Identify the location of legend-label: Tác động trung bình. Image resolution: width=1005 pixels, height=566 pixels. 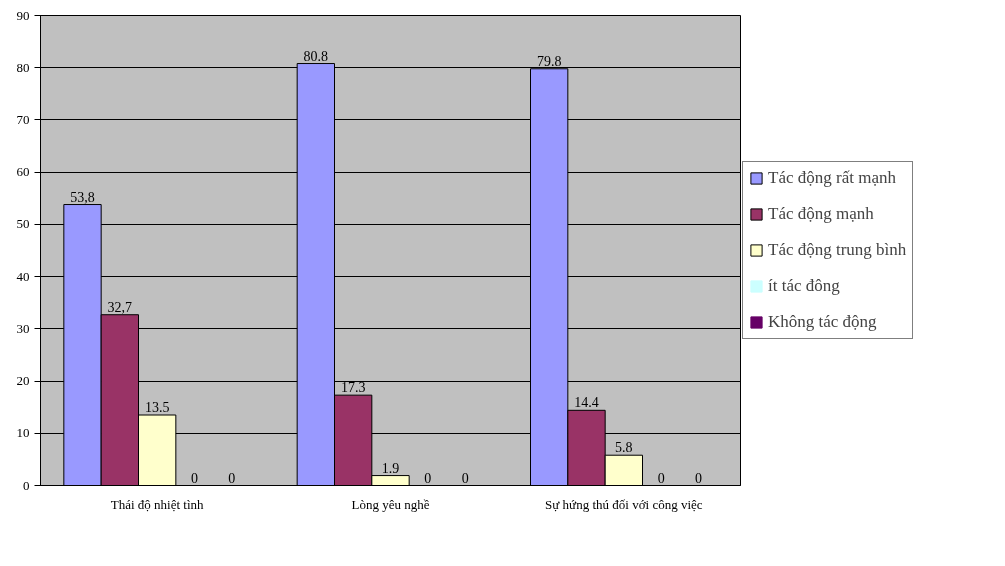
(837, 250).